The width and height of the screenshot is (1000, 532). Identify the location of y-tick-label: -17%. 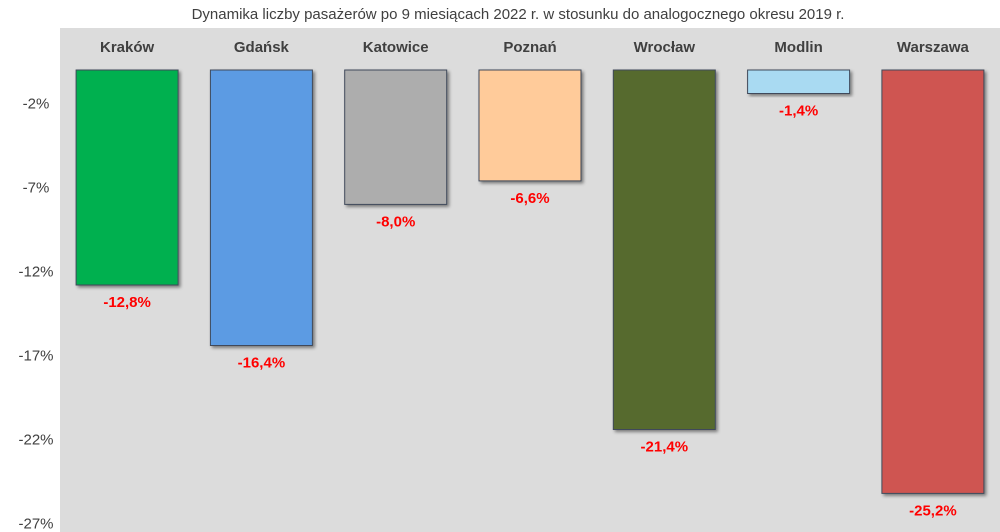
(35, 356).